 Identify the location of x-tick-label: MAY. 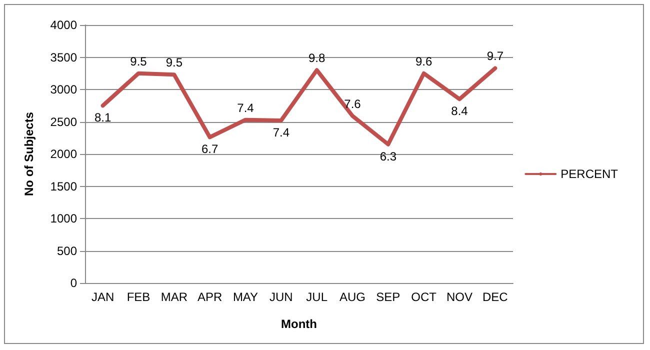
(245, 297).